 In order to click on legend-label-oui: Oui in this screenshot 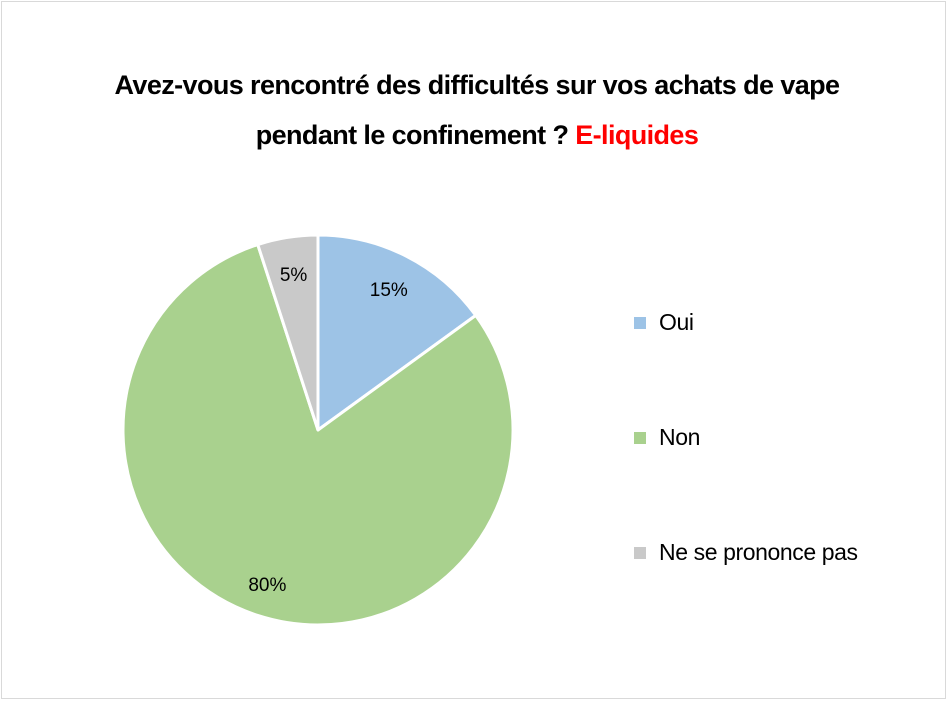, I will do `click(676, 322)`.